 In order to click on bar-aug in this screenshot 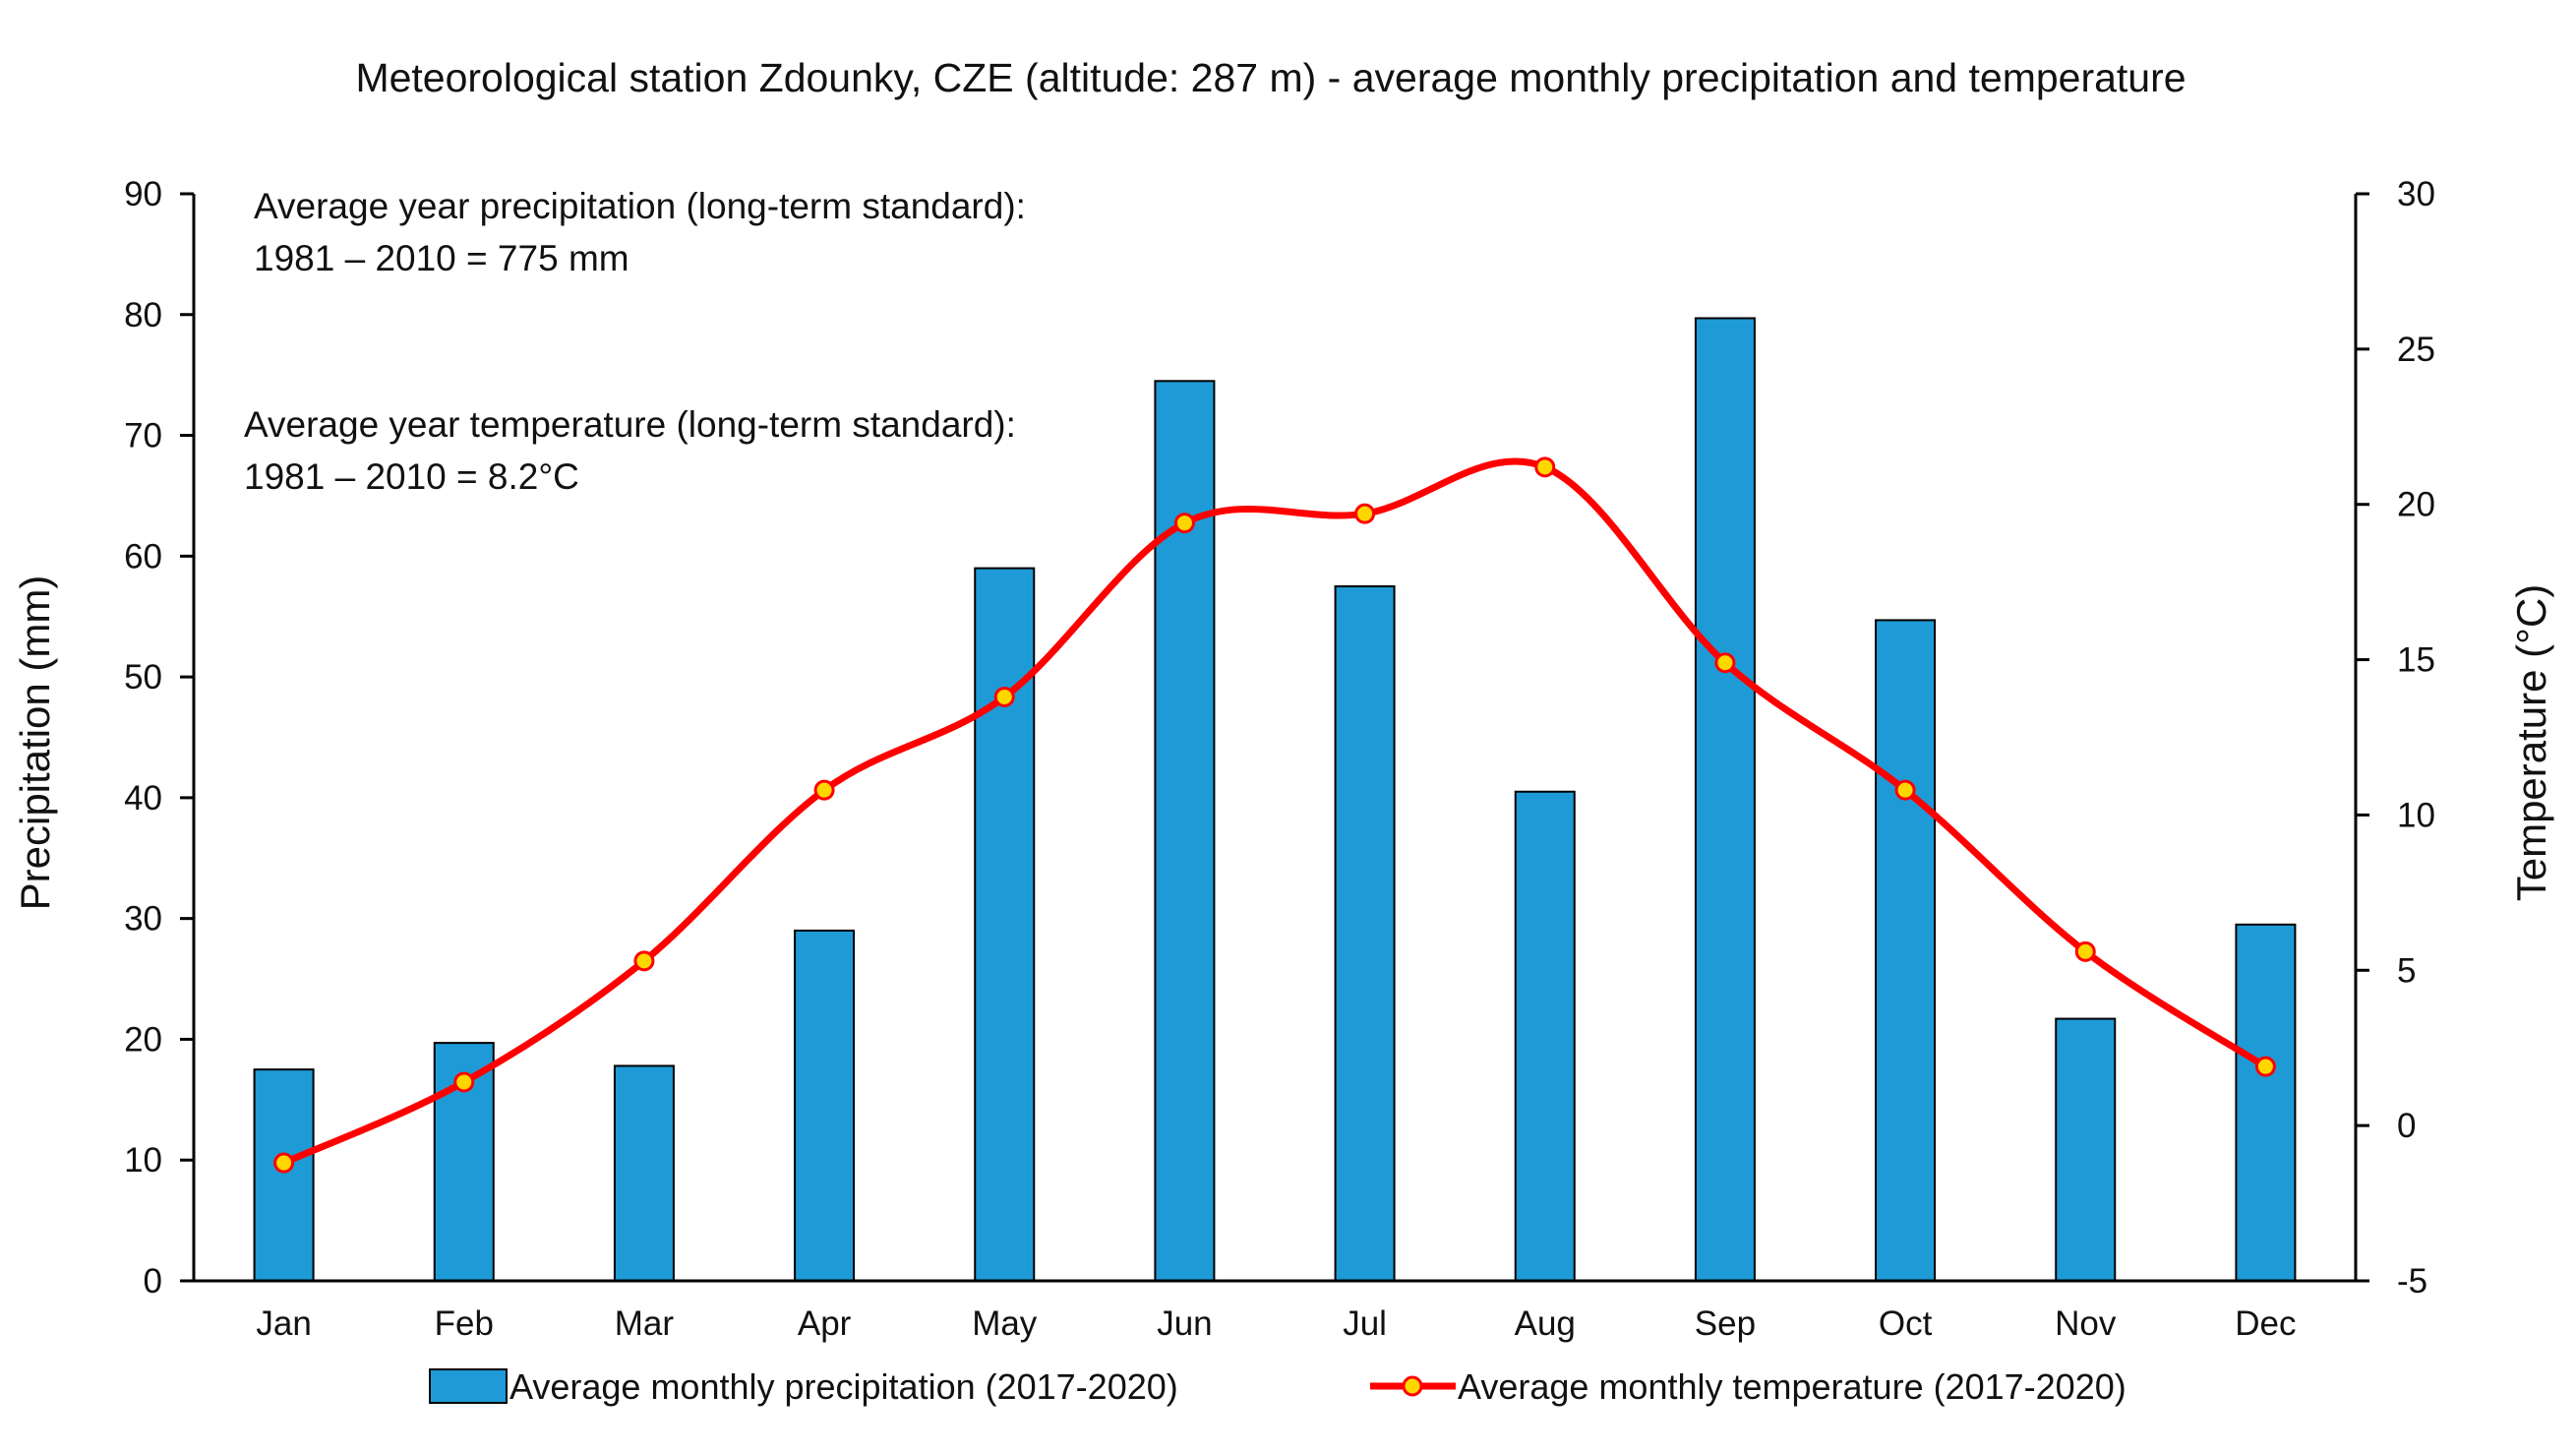, I will do `click(1545, 1036)`.